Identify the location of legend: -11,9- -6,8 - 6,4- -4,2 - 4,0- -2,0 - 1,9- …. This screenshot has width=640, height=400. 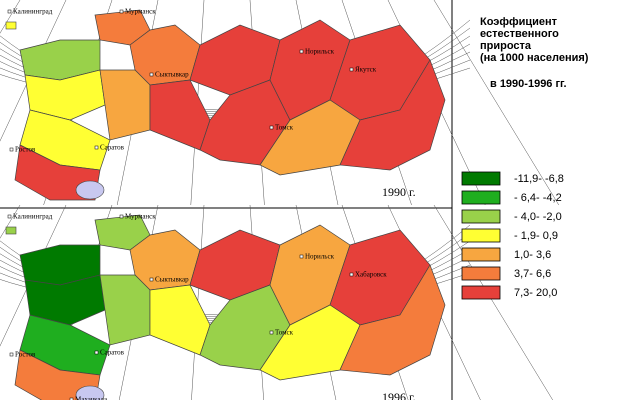
(512, 235).